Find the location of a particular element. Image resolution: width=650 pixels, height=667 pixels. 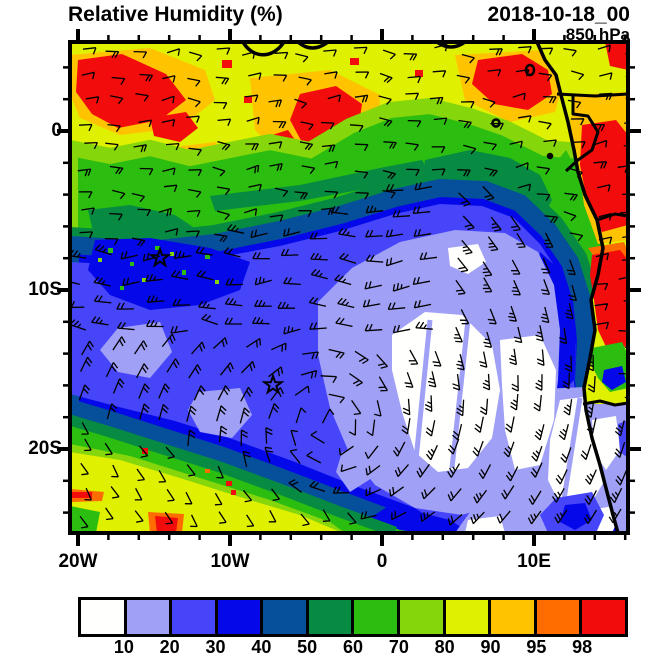

colorbar-tick-label: 70 is located at coordinates (398, 647).